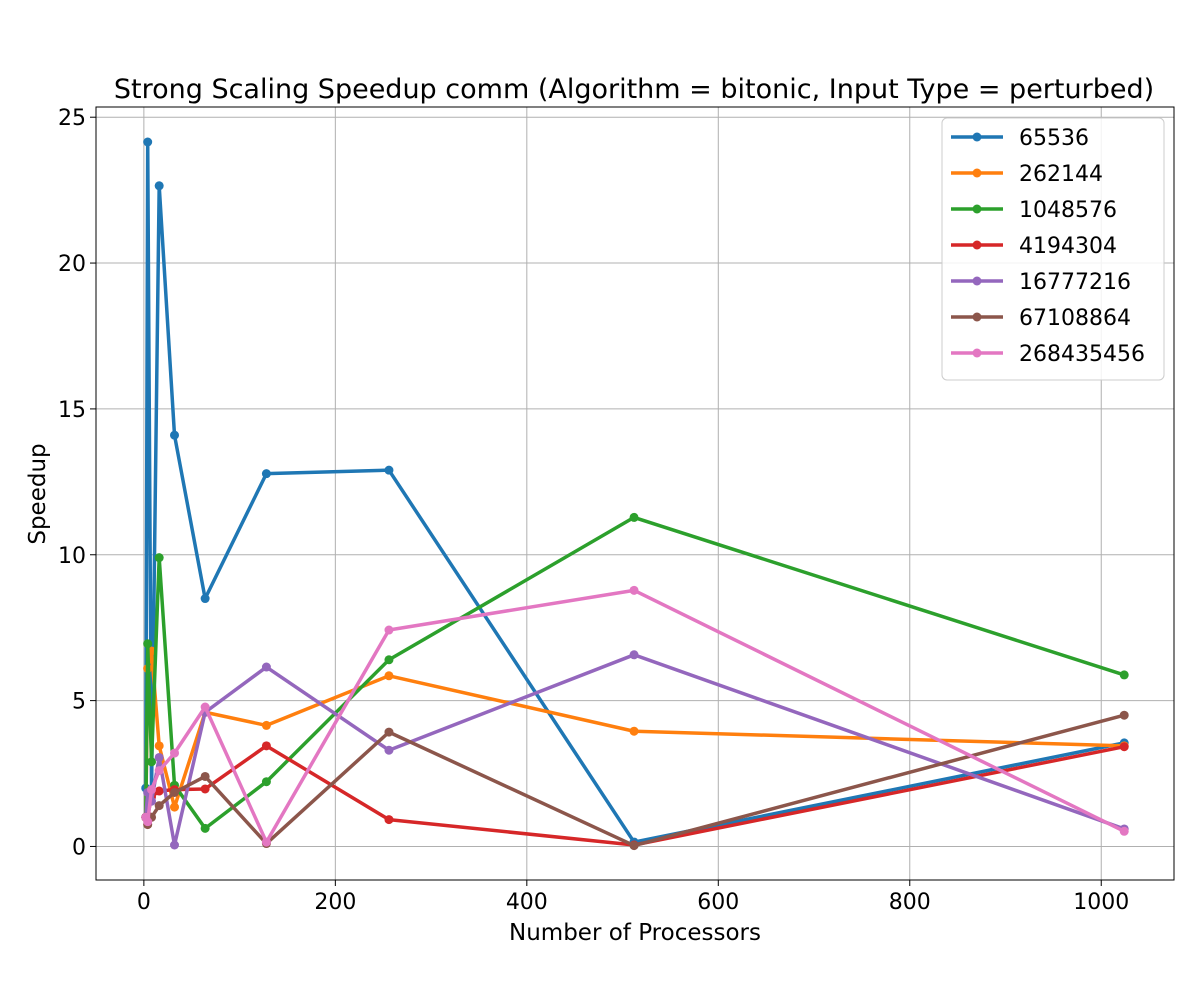 The width and height of the screenshot is (1200, 1000). What do you see at coordinates (1075, 318) in the screenshot?
I see `legend-label: 67108864` at bounding box center [1075, 318].